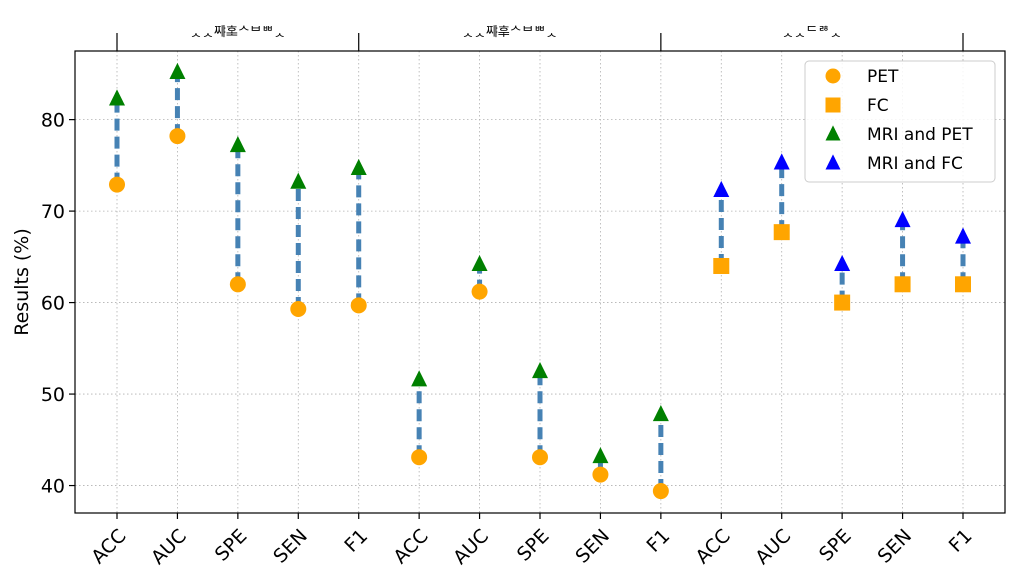 The image size is (1015, 582). Describe the element at coordinates (920, 135) in the screenshot. I see `legend-label: MRI and PET` at that location.